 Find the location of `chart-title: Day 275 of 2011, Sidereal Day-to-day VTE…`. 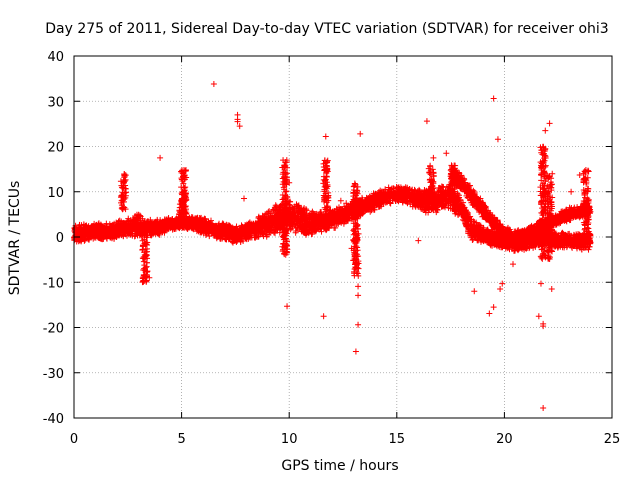

chart-title: Day 275 of 2011, Sidereal Day-to-day VTE… is located at coordinates (326, 29).